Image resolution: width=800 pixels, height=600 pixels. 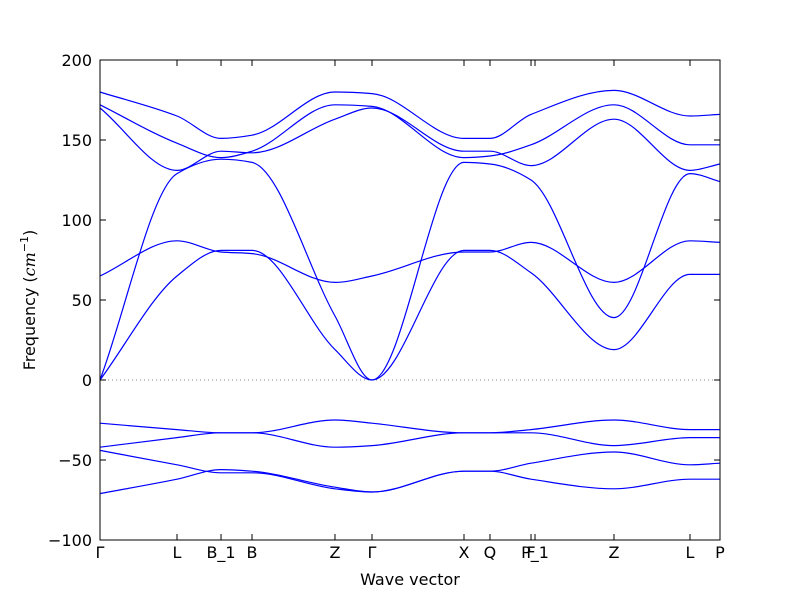 What do you see at coordinates (490, 552) in the screenshot?
I see `x-tick-label: Q` at bounding box center [490, 552].